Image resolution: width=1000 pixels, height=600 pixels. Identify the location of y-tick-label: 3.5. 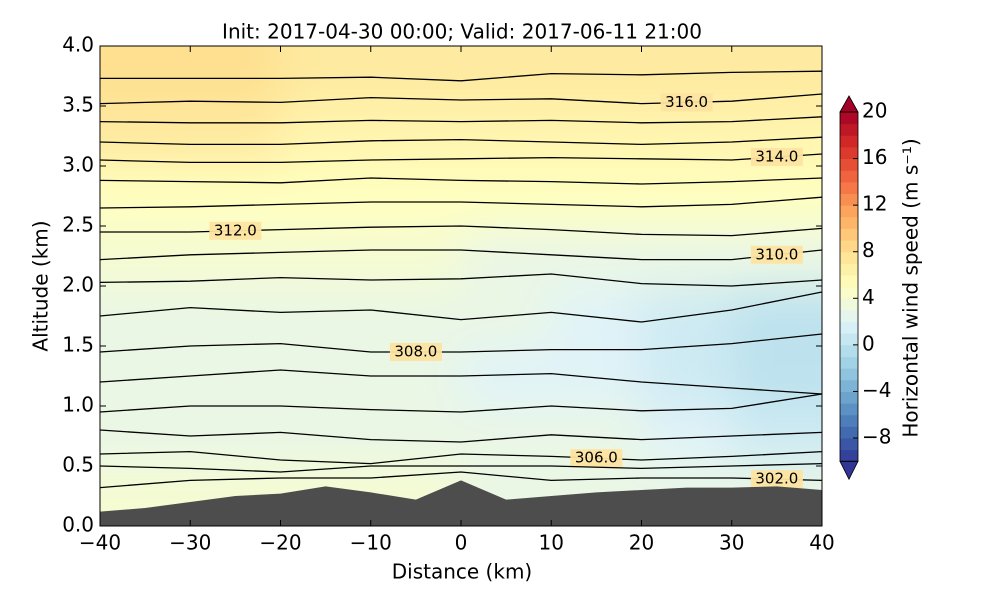
(78, 105).